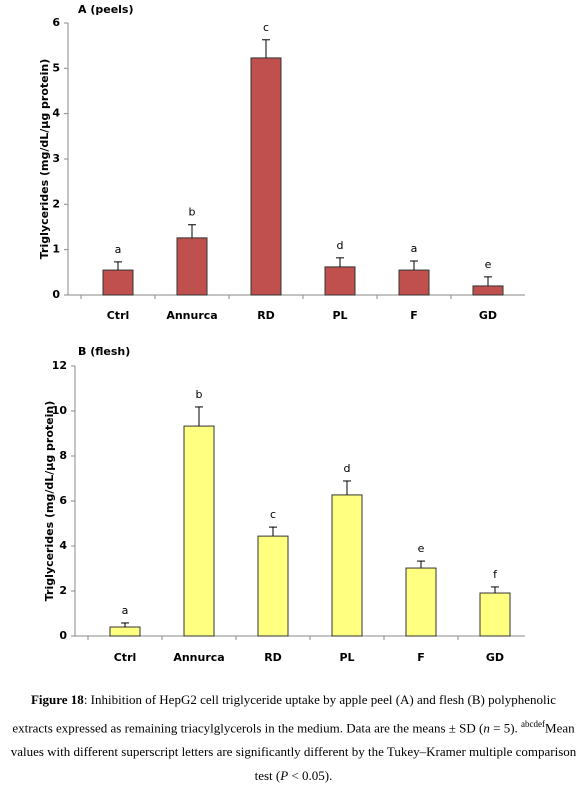  I want to click on caption-p: P, so click(284, 776).